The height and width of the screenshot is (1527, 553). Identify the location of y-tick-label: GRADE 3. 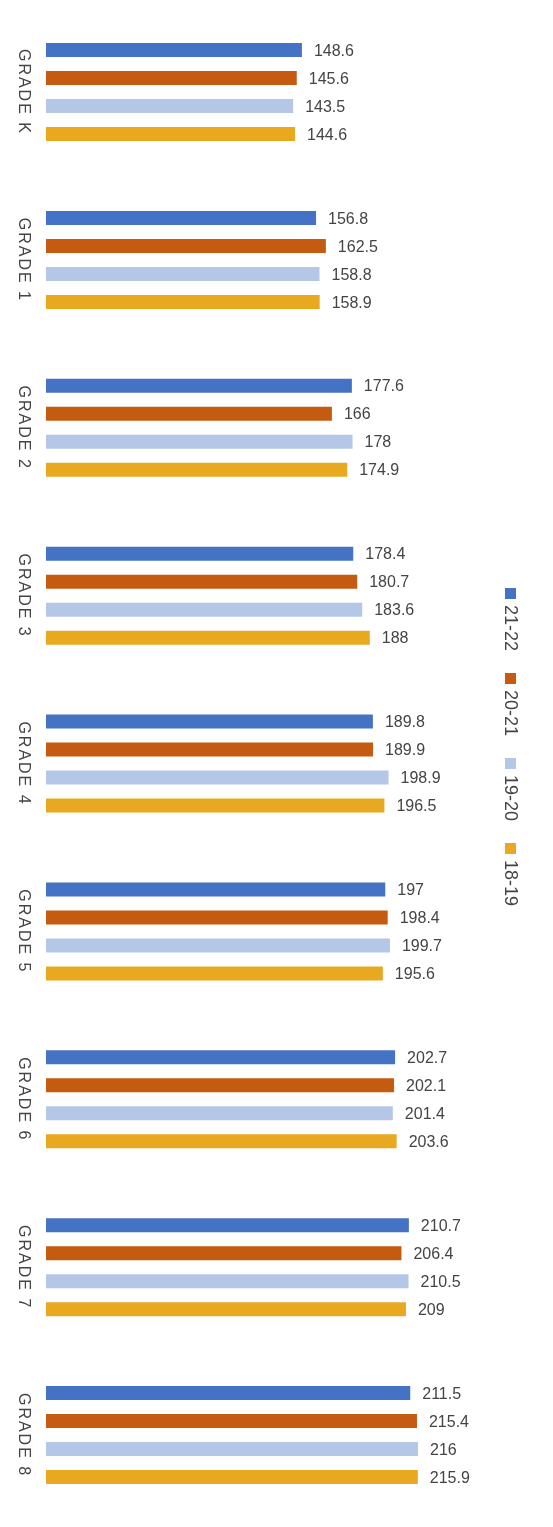
(24, 595).